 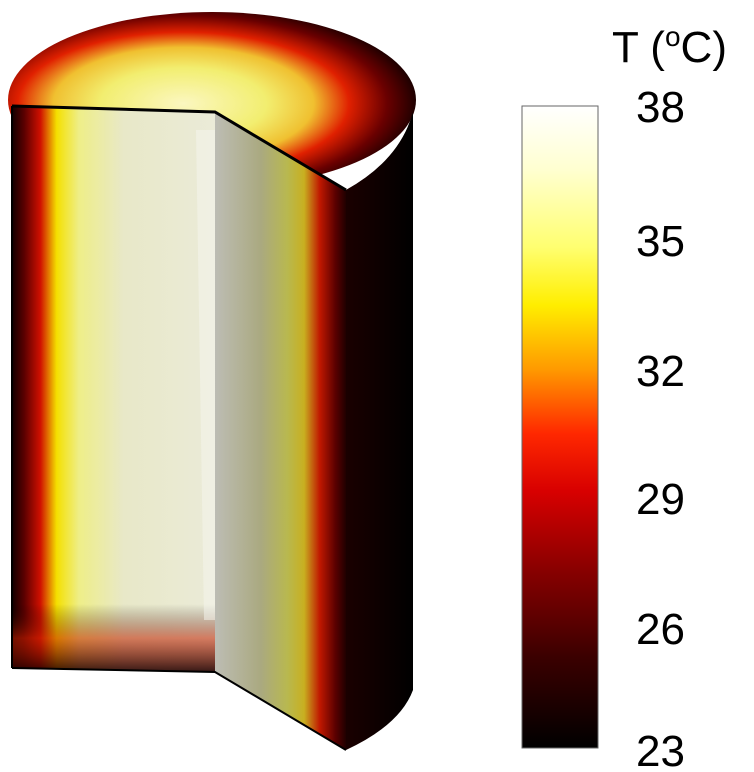 I want to click on cut-face-right, so click(x=280, y=431).